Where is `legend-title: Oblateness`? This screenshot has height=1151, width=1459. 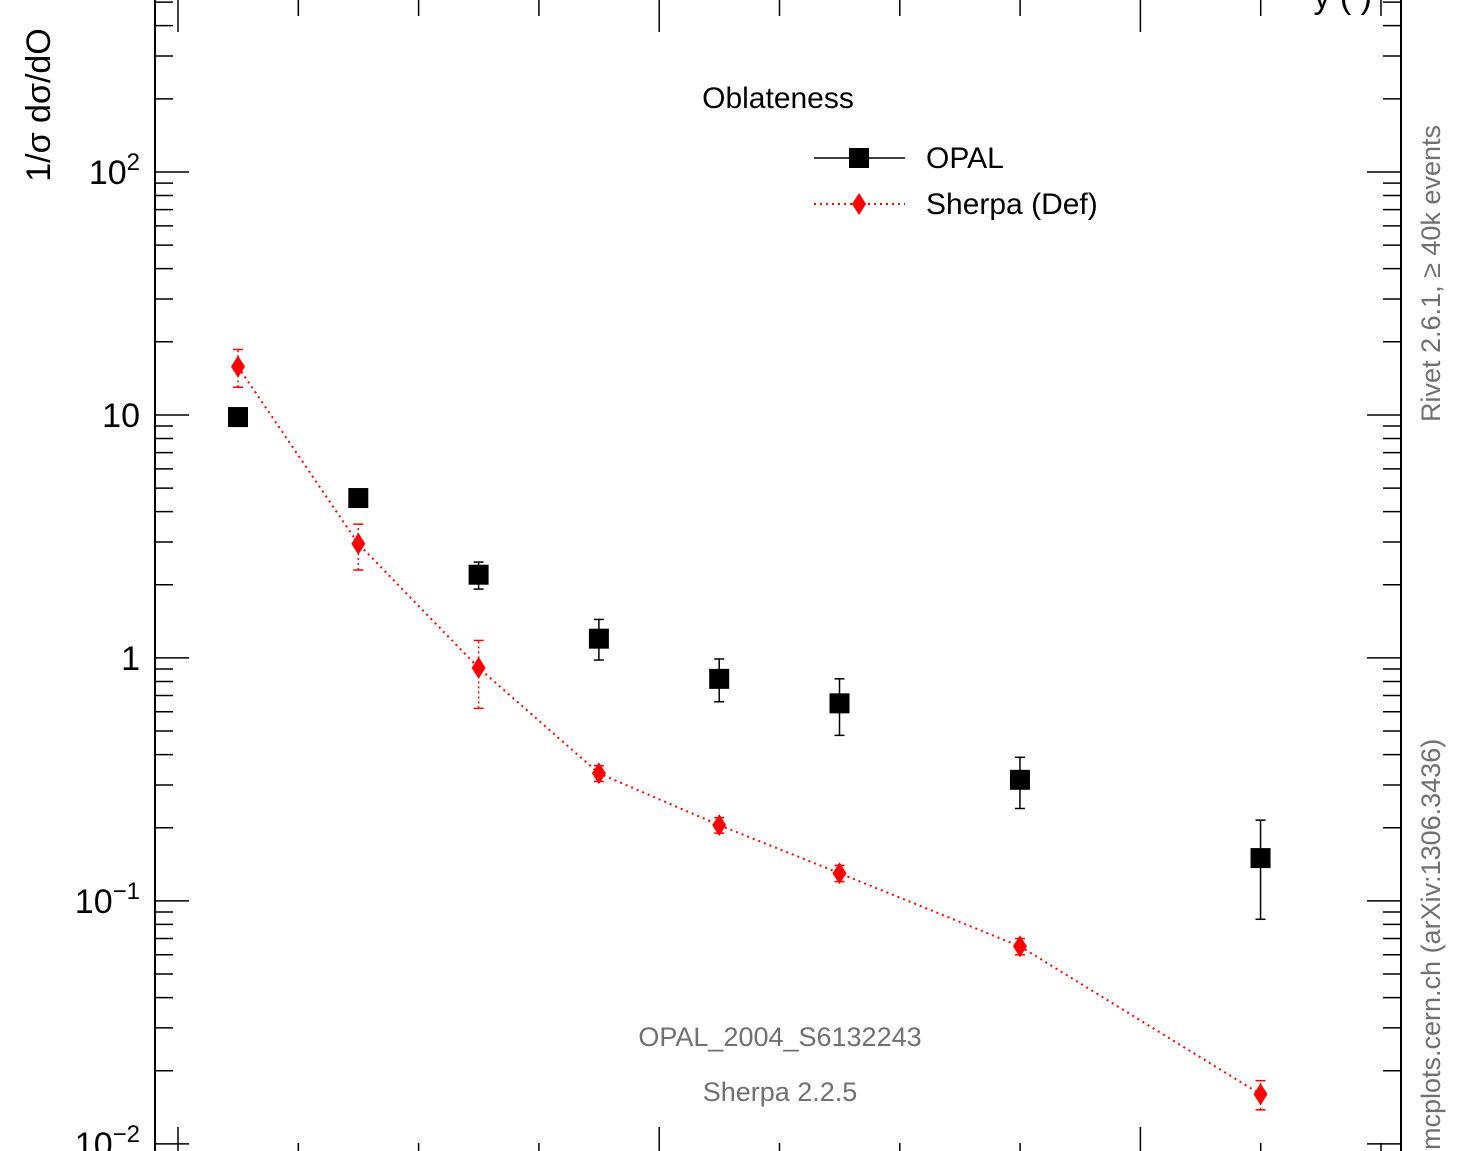 legend-title: Oblateness is located at coordinates (778, 98).